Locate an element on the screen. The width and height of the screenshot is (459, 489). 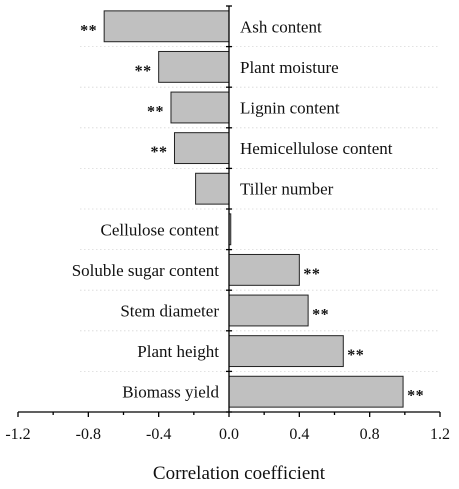
category-label: Ash content is located at coordinates (281, 26).